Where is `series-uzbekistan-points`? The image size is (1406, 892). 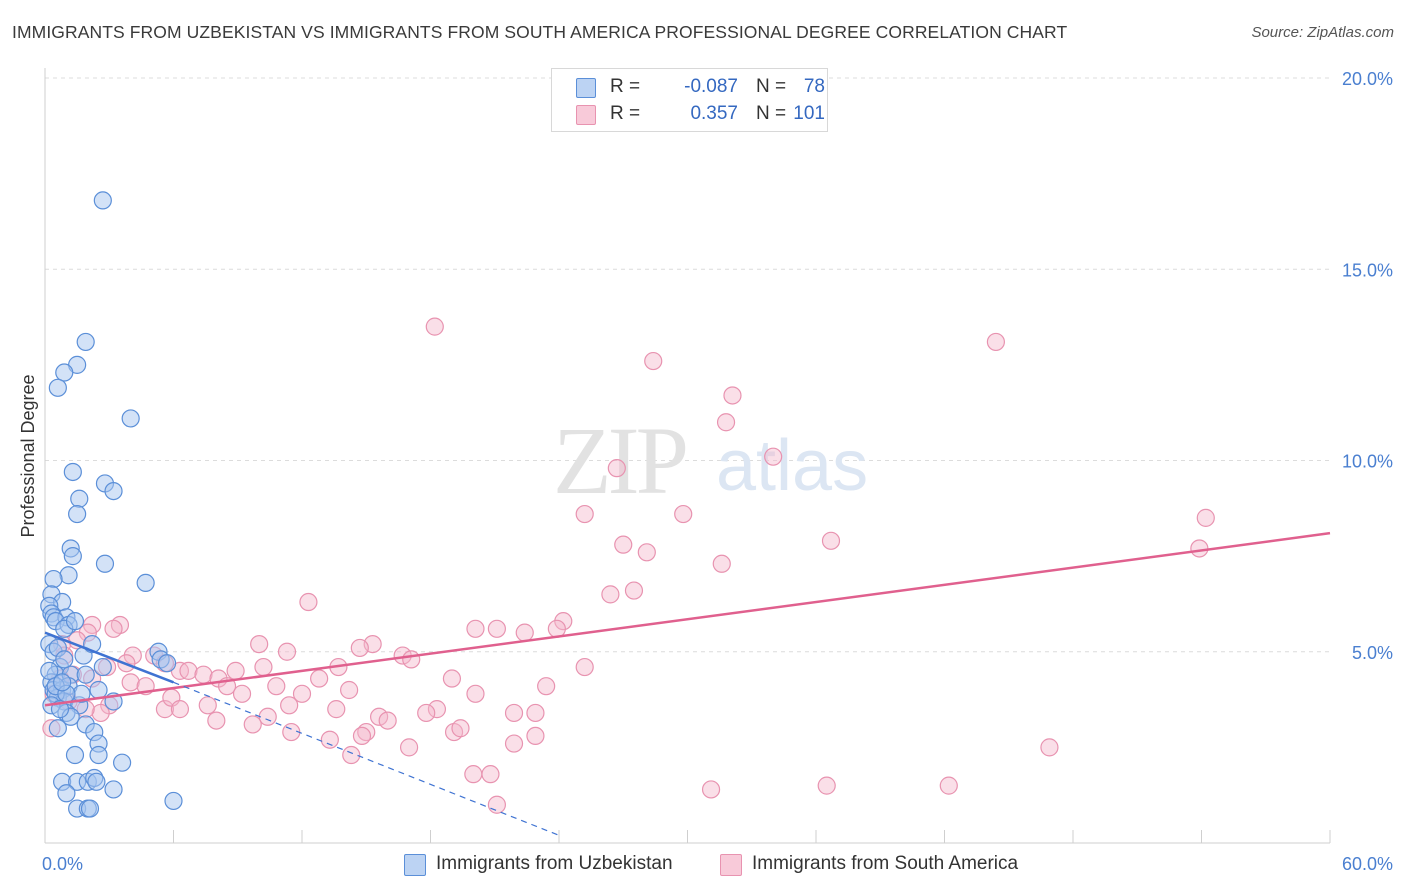
series-uzbekistan-points is located at coordinates (111, 504).